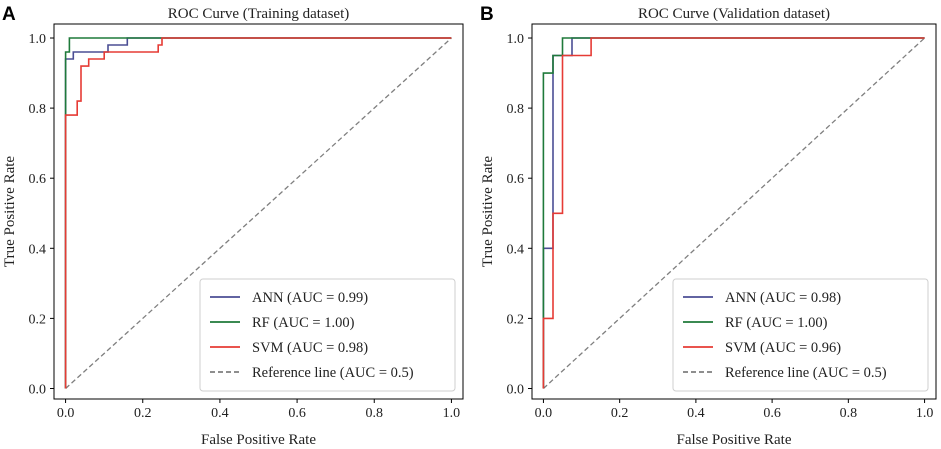 This screenshot has width=941, height=449. I want to click on chart-title: ROC Curve (Training dataset), so click(259, 14).